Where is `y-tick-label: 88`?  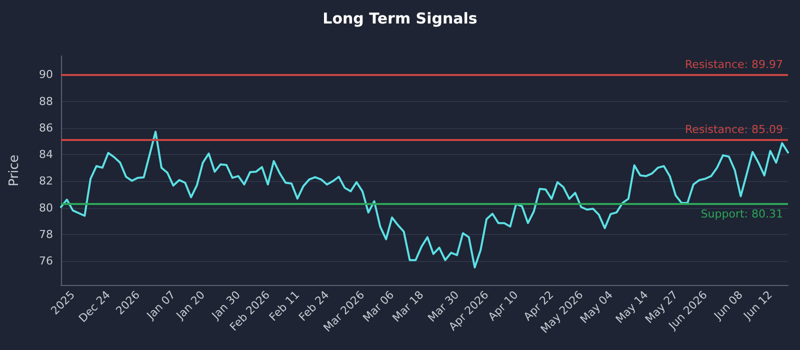
y-tick-label: 88 is located at coordinates (46, 101).